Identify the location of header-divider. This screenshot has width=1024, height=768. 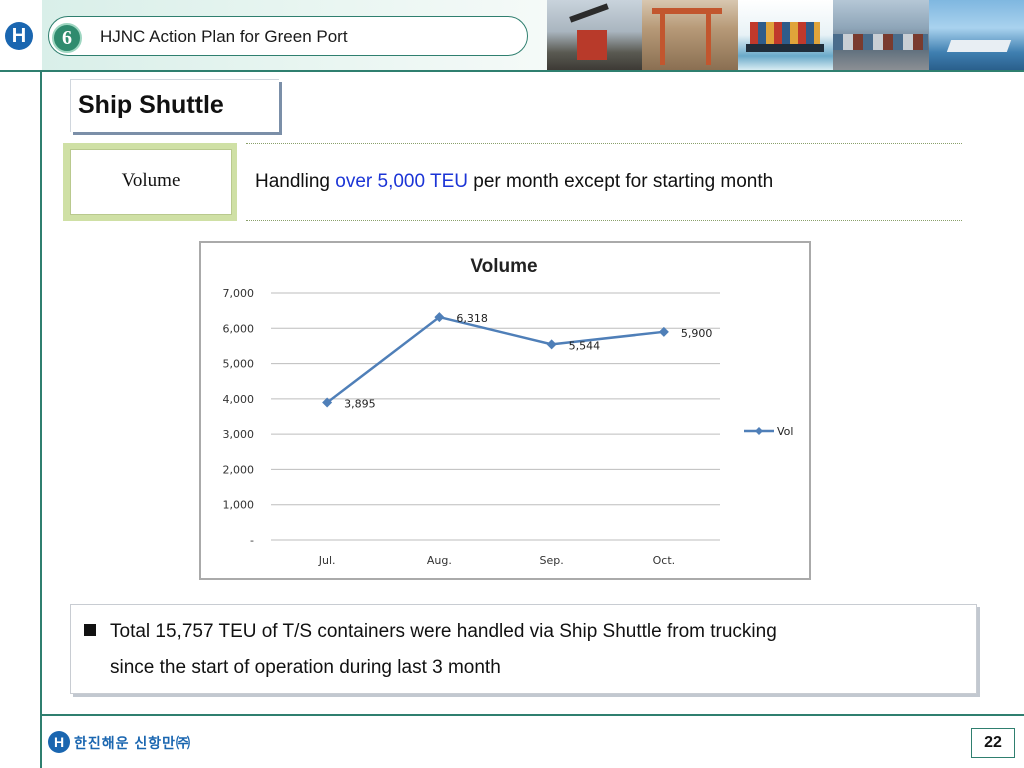
(512, 71).